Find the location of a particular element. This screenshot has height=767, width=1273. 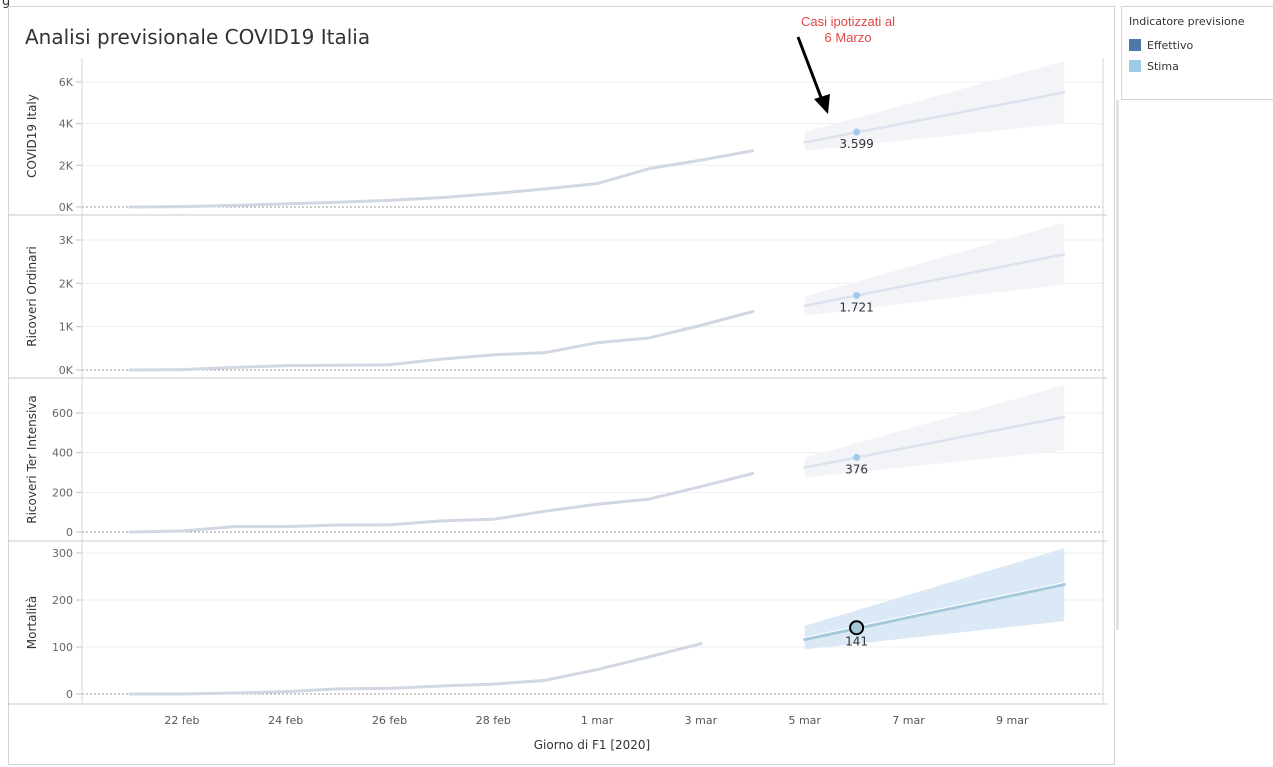

forecast-line-highlight is located at coordinates (934, 610).